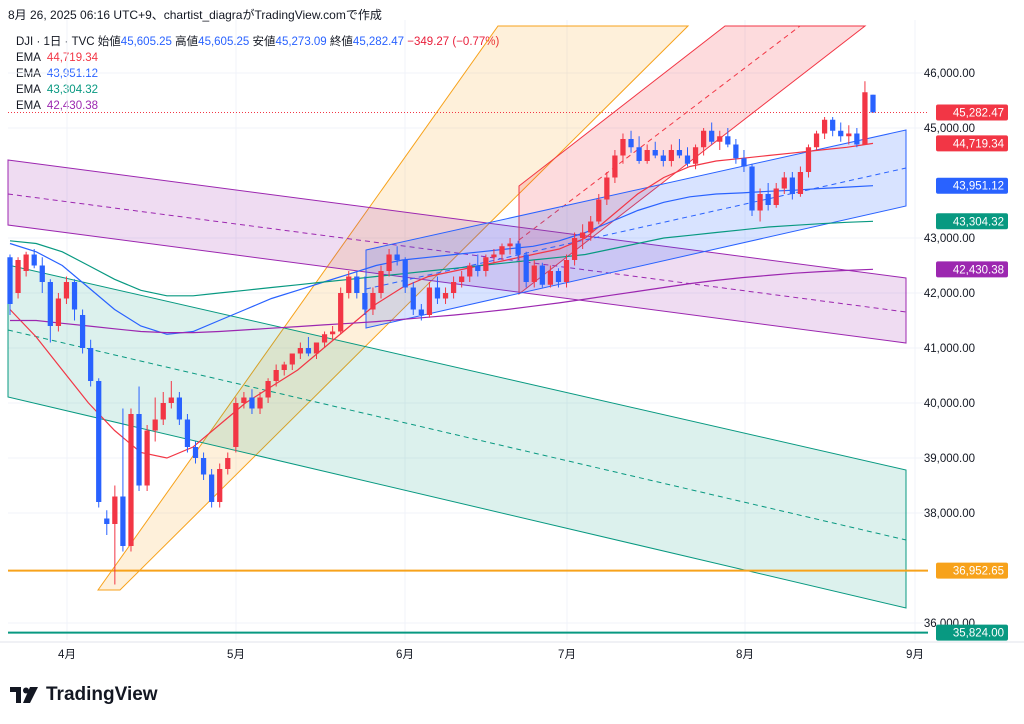 This screenshot has height=724, width=1024. I want to click on low-value: 45,273.09, so click(301, 42).